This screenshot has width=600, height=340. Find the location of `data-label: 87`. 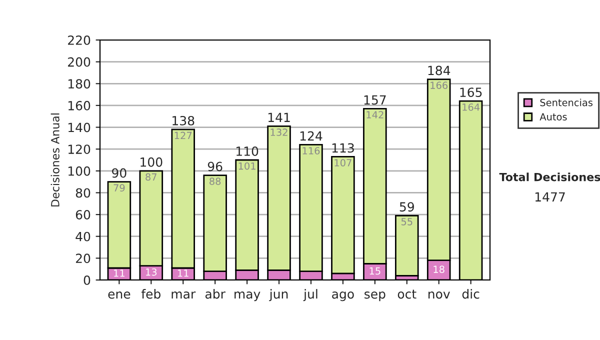

data-label: 87 is located at coordinates (151, 177).